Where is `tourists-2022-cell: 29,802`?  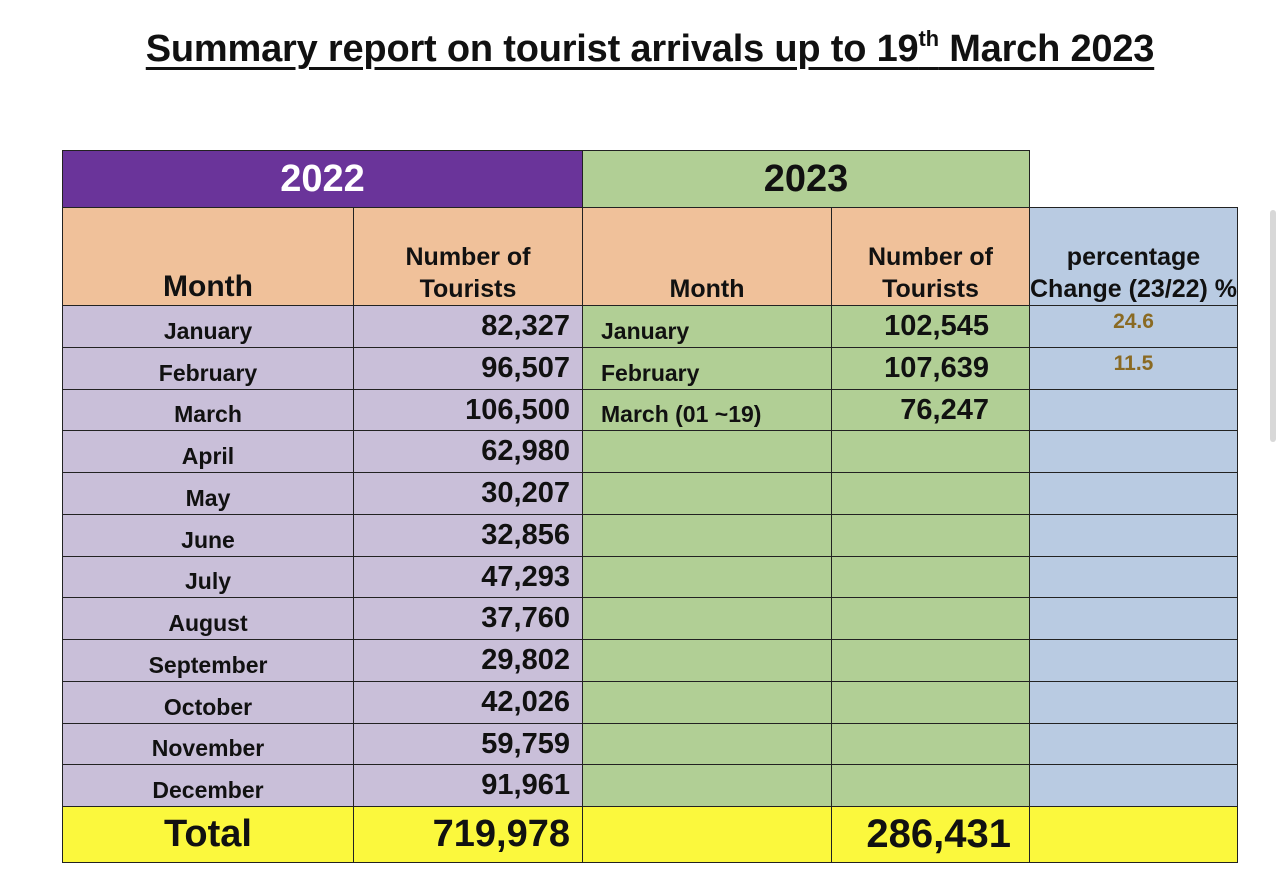
tourists-2022-cell: 29,802 is located at coordinates (468, 660).